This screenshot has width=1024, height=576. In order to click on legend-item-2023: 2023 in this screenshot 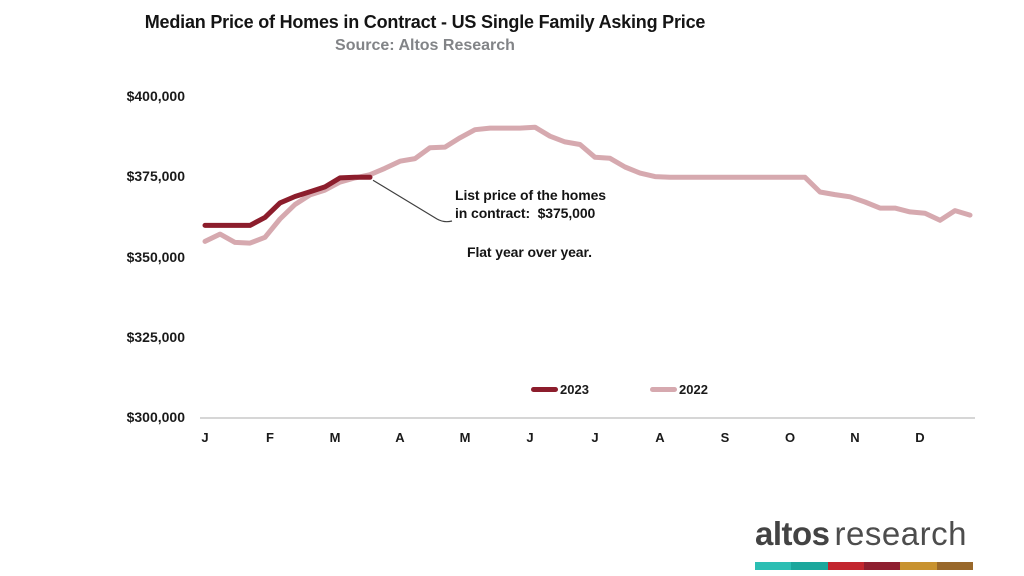, I will do `click(560, 389)`.